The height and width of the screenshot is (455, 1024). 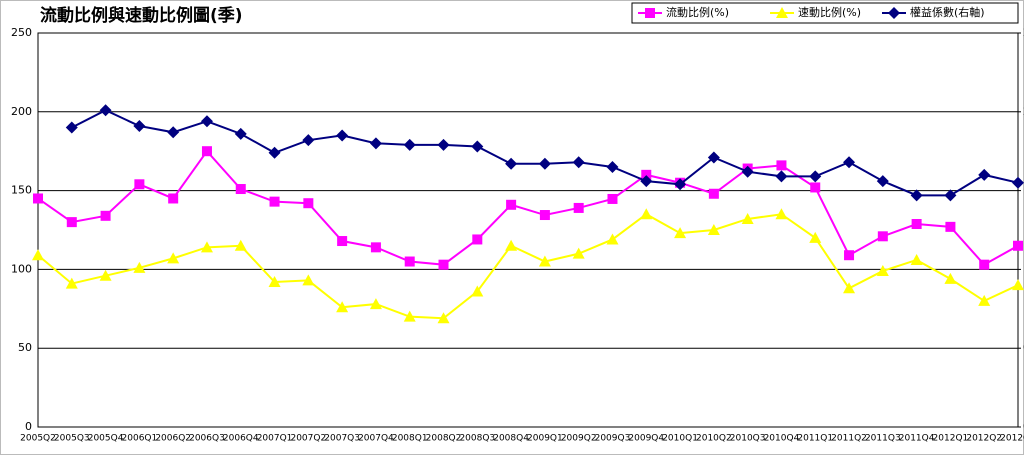 I want to click on x-tick-label: 2009Q4, so click(x=646, y=439).